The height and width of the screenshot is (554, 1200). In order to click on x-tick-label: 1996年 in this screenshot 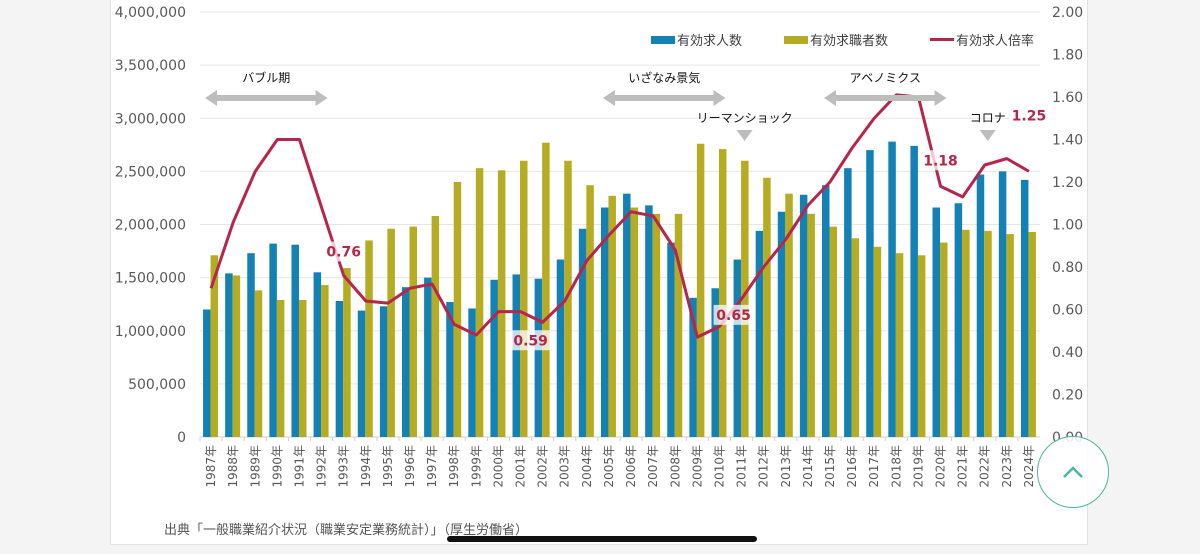, I will do `click(410, 466)`.